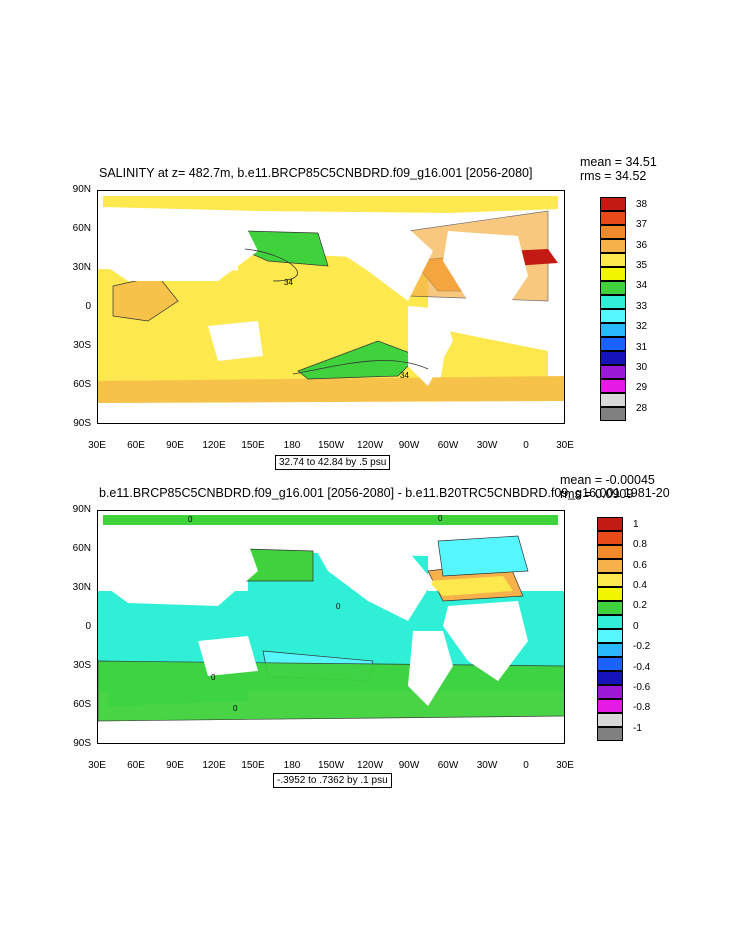 The width and height of the screenshot is (733, 945). I want to click on colorbar-label: 34, so click(642, 286).